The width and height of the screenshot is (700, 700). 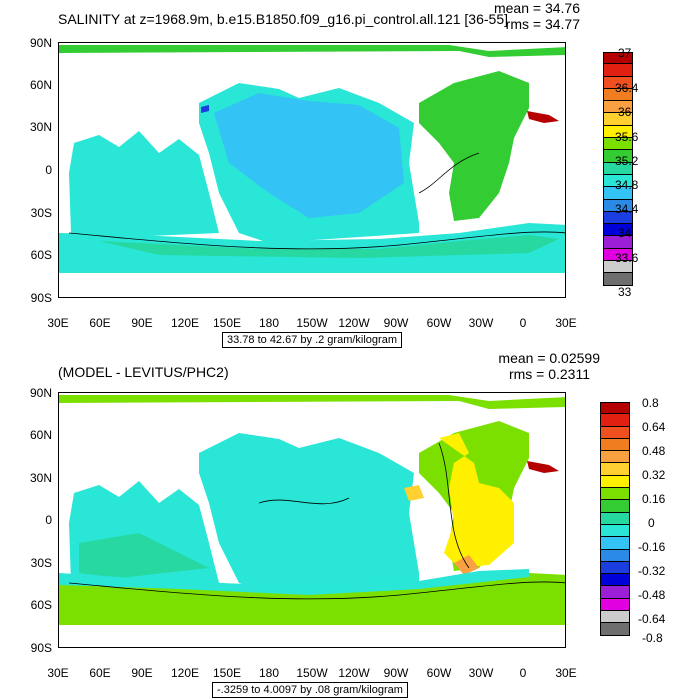 I want to click on panel2-colorbar-label: -0.48, so click(x=652, y=595).